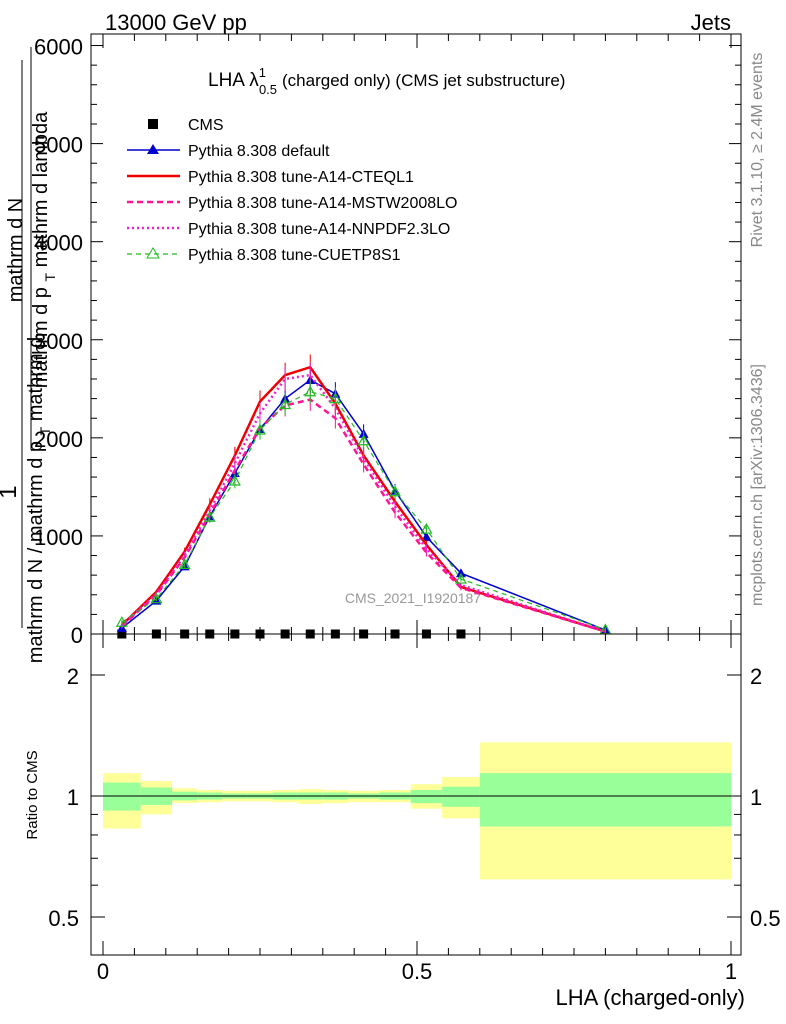 Image resolution: width=786 pixels, height=1024 pixels. I want to click on y-label-denominator-inner: mathrm d p T mathrm d lambda, so click(45, 249).